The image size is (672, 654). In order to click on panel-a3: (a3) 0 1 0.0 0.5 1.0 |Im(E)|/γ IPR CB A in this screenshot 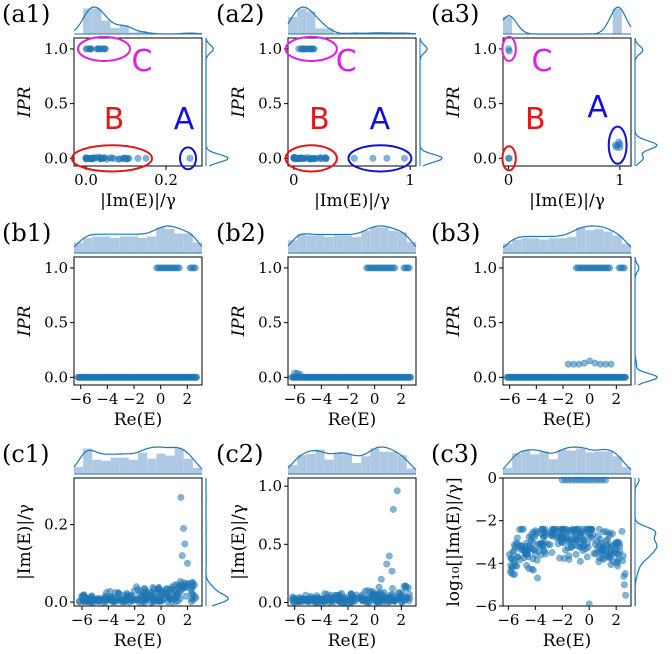, I will do `click(544, 105)`.